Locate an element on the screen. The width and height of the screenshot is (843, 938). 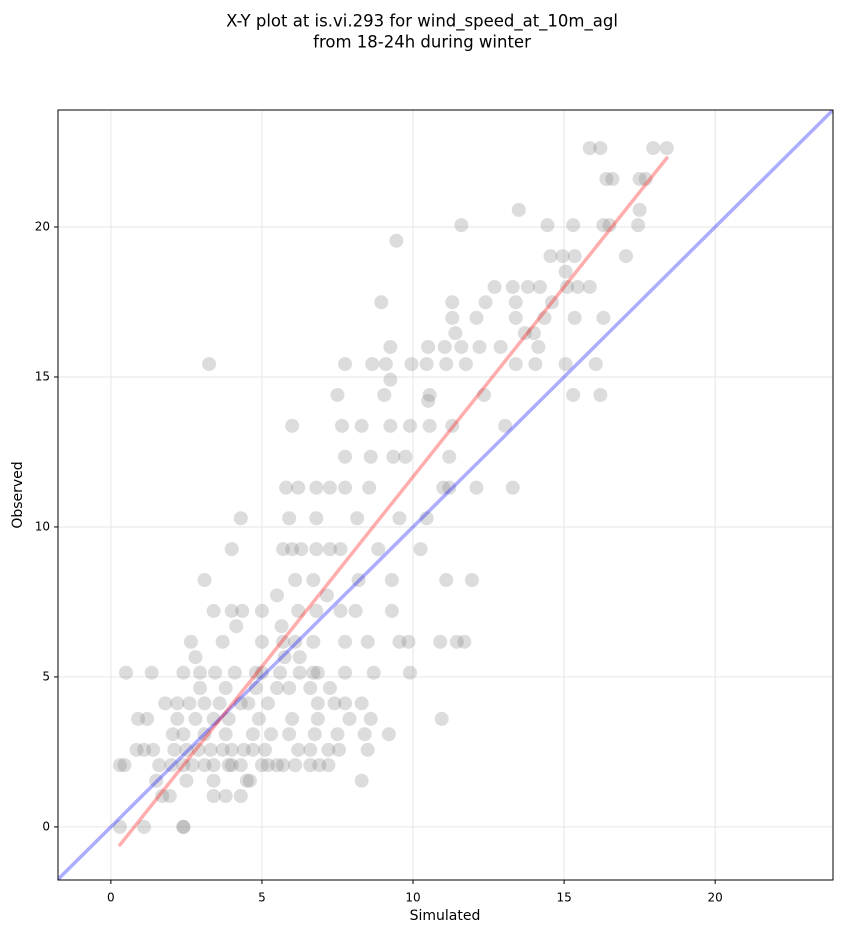
y-tick-label: 0 is located at coordinates (46, 826).